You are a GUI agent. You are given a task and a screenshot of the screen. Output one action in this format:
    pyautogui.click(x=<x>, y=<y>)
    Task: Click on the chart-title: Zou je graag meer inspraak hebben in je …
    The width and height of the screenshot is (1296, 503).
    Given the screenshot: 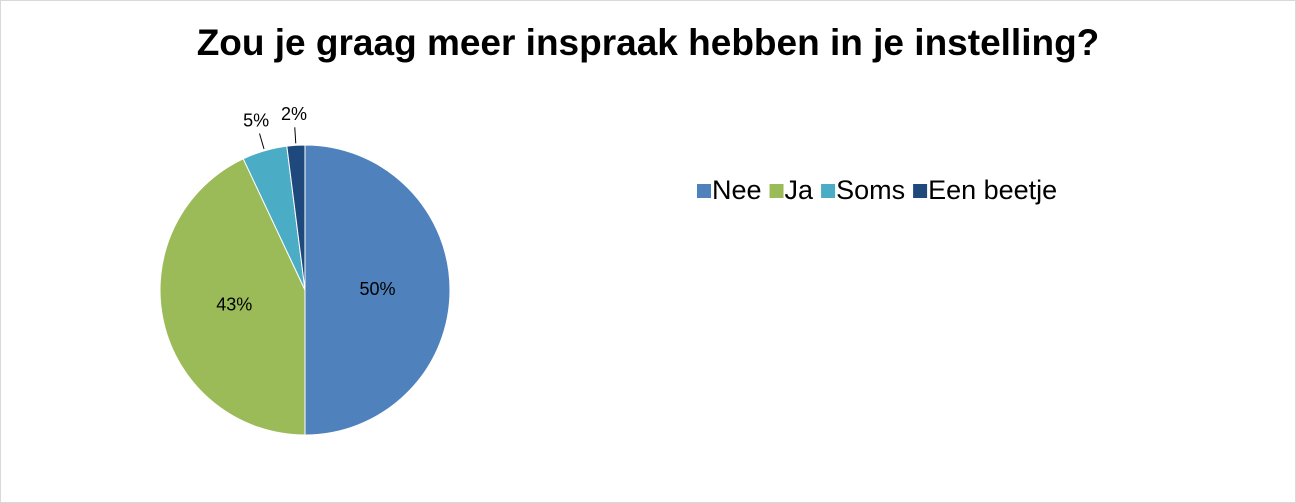 What is the action you would take?
    pyautogui.click(x=648, y=42)
    